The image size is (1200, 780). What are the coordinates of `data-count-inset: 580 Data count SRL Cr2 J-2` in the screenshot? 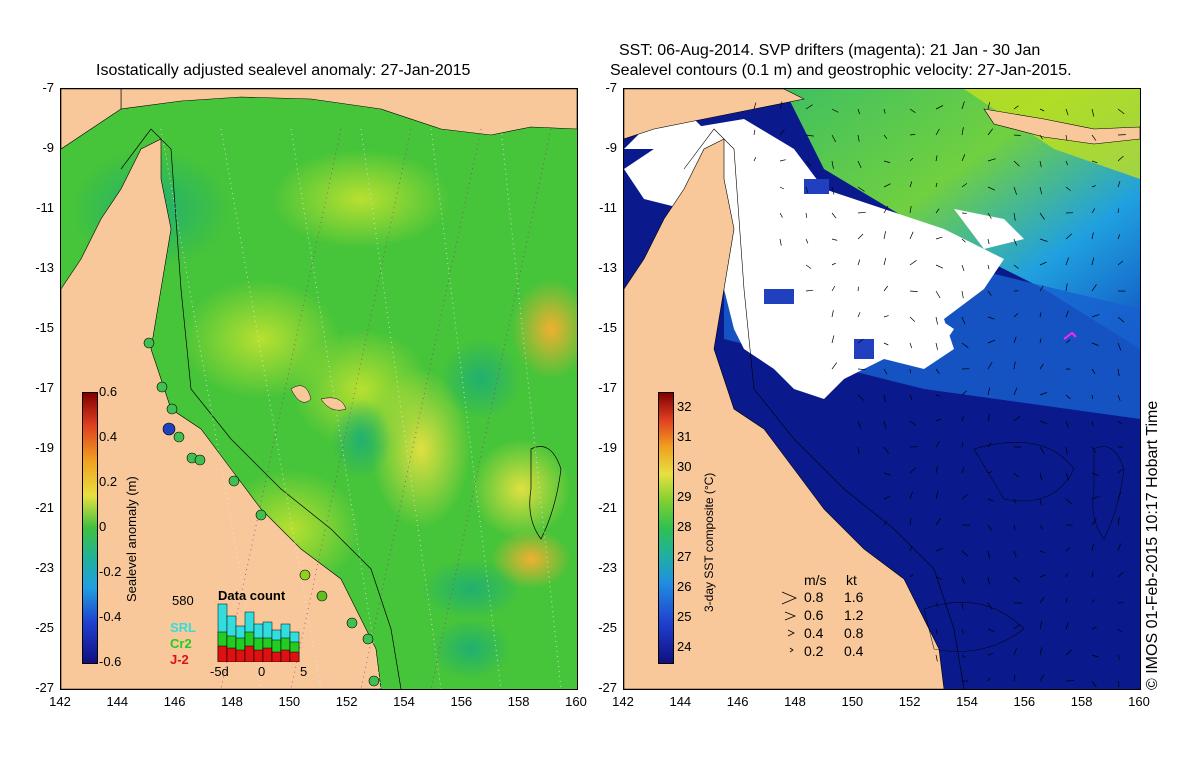 It's located at (240, 633).